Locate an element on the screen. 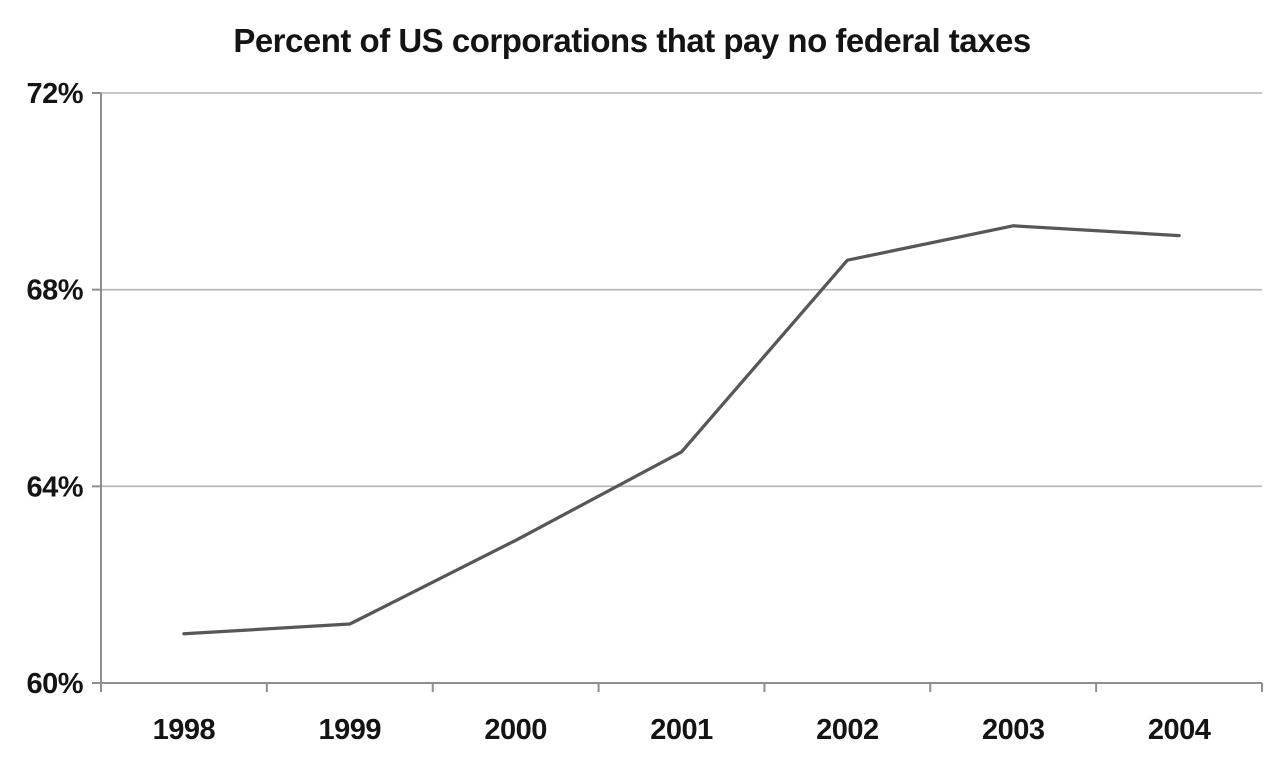 The height and width of the screenshot is (760, 1280). x-tick-label: 2004 is located at coordinates (1179, 730).